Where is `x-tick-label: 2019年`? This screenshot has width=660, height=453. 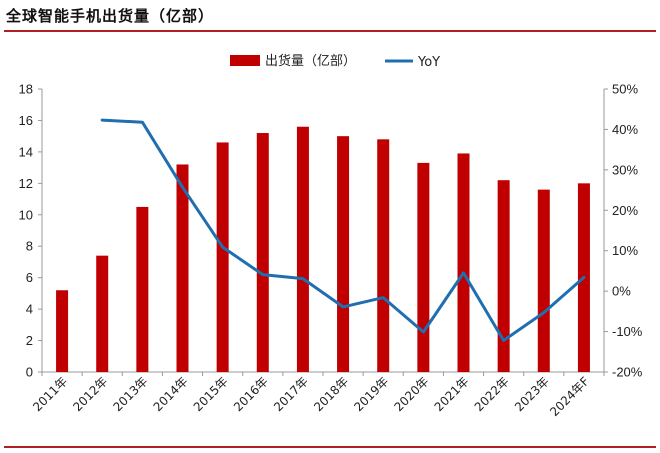
x-tick-label: 2019年 is located at coordinates (371, 394).